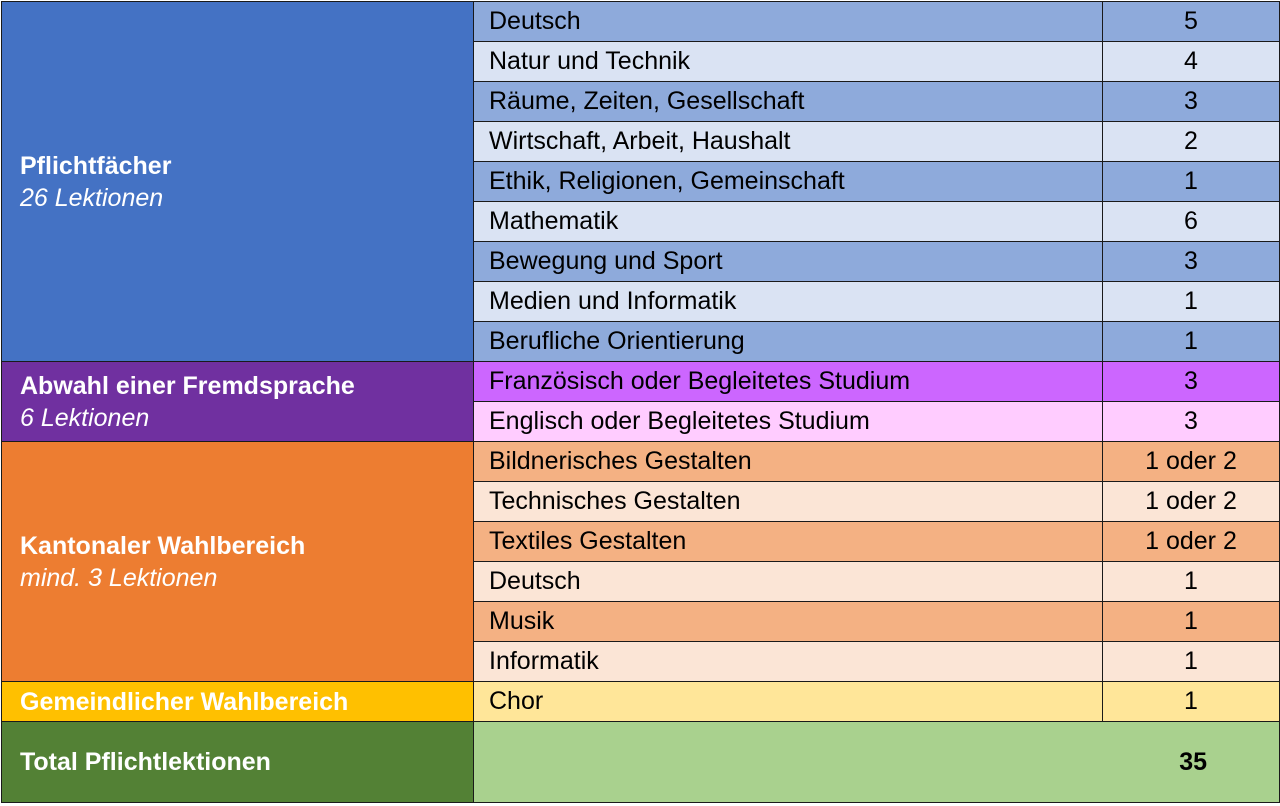  Describe the element at coordinates (788, 101) in the screenshot. I see `subject-cell: Räume, Zeiten, Gesellschaft` at that location.